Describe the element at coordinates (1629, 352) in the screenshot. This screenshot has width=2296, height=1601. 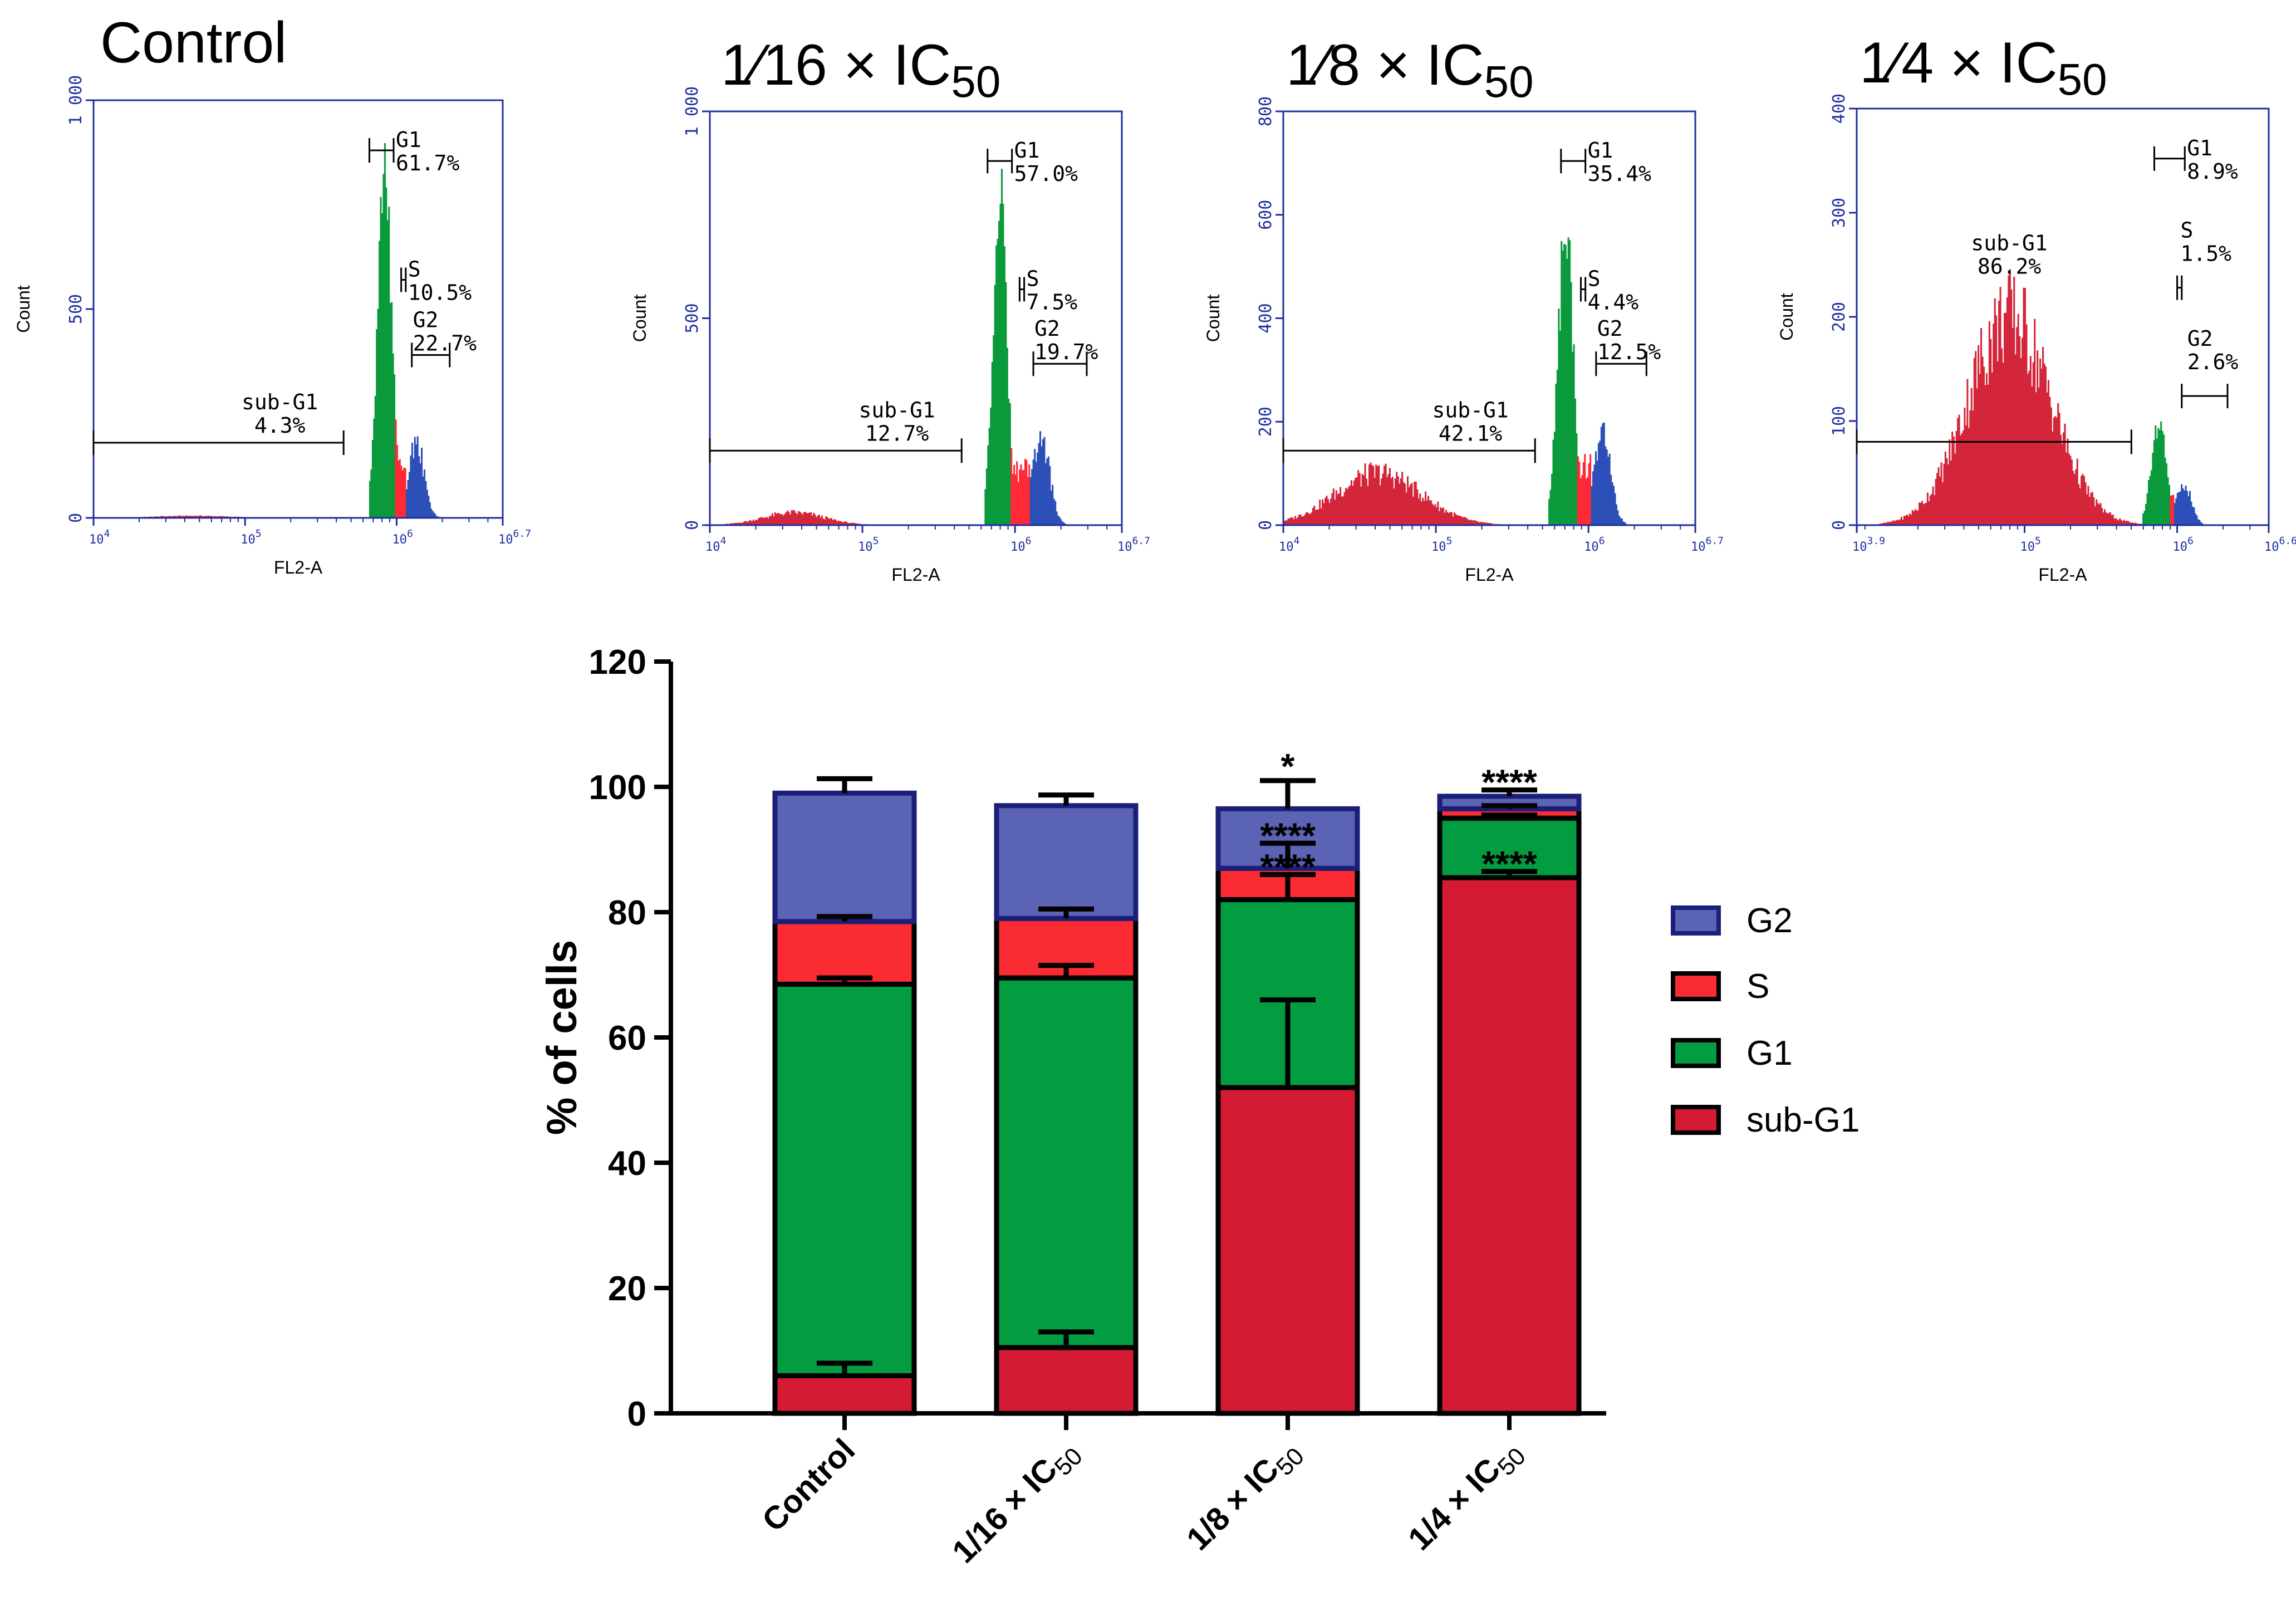
I see `gate-percent: 12.5%` at that location.